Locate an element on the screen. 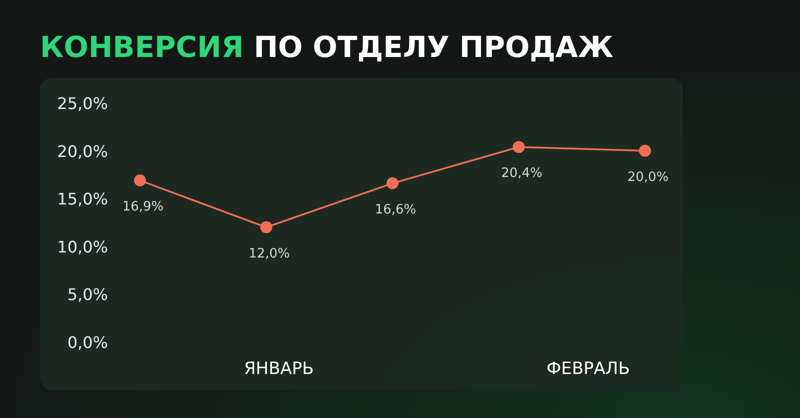 This screenshot has height=418, width=800. text: 20,4% is located at coordinates (521, 173).